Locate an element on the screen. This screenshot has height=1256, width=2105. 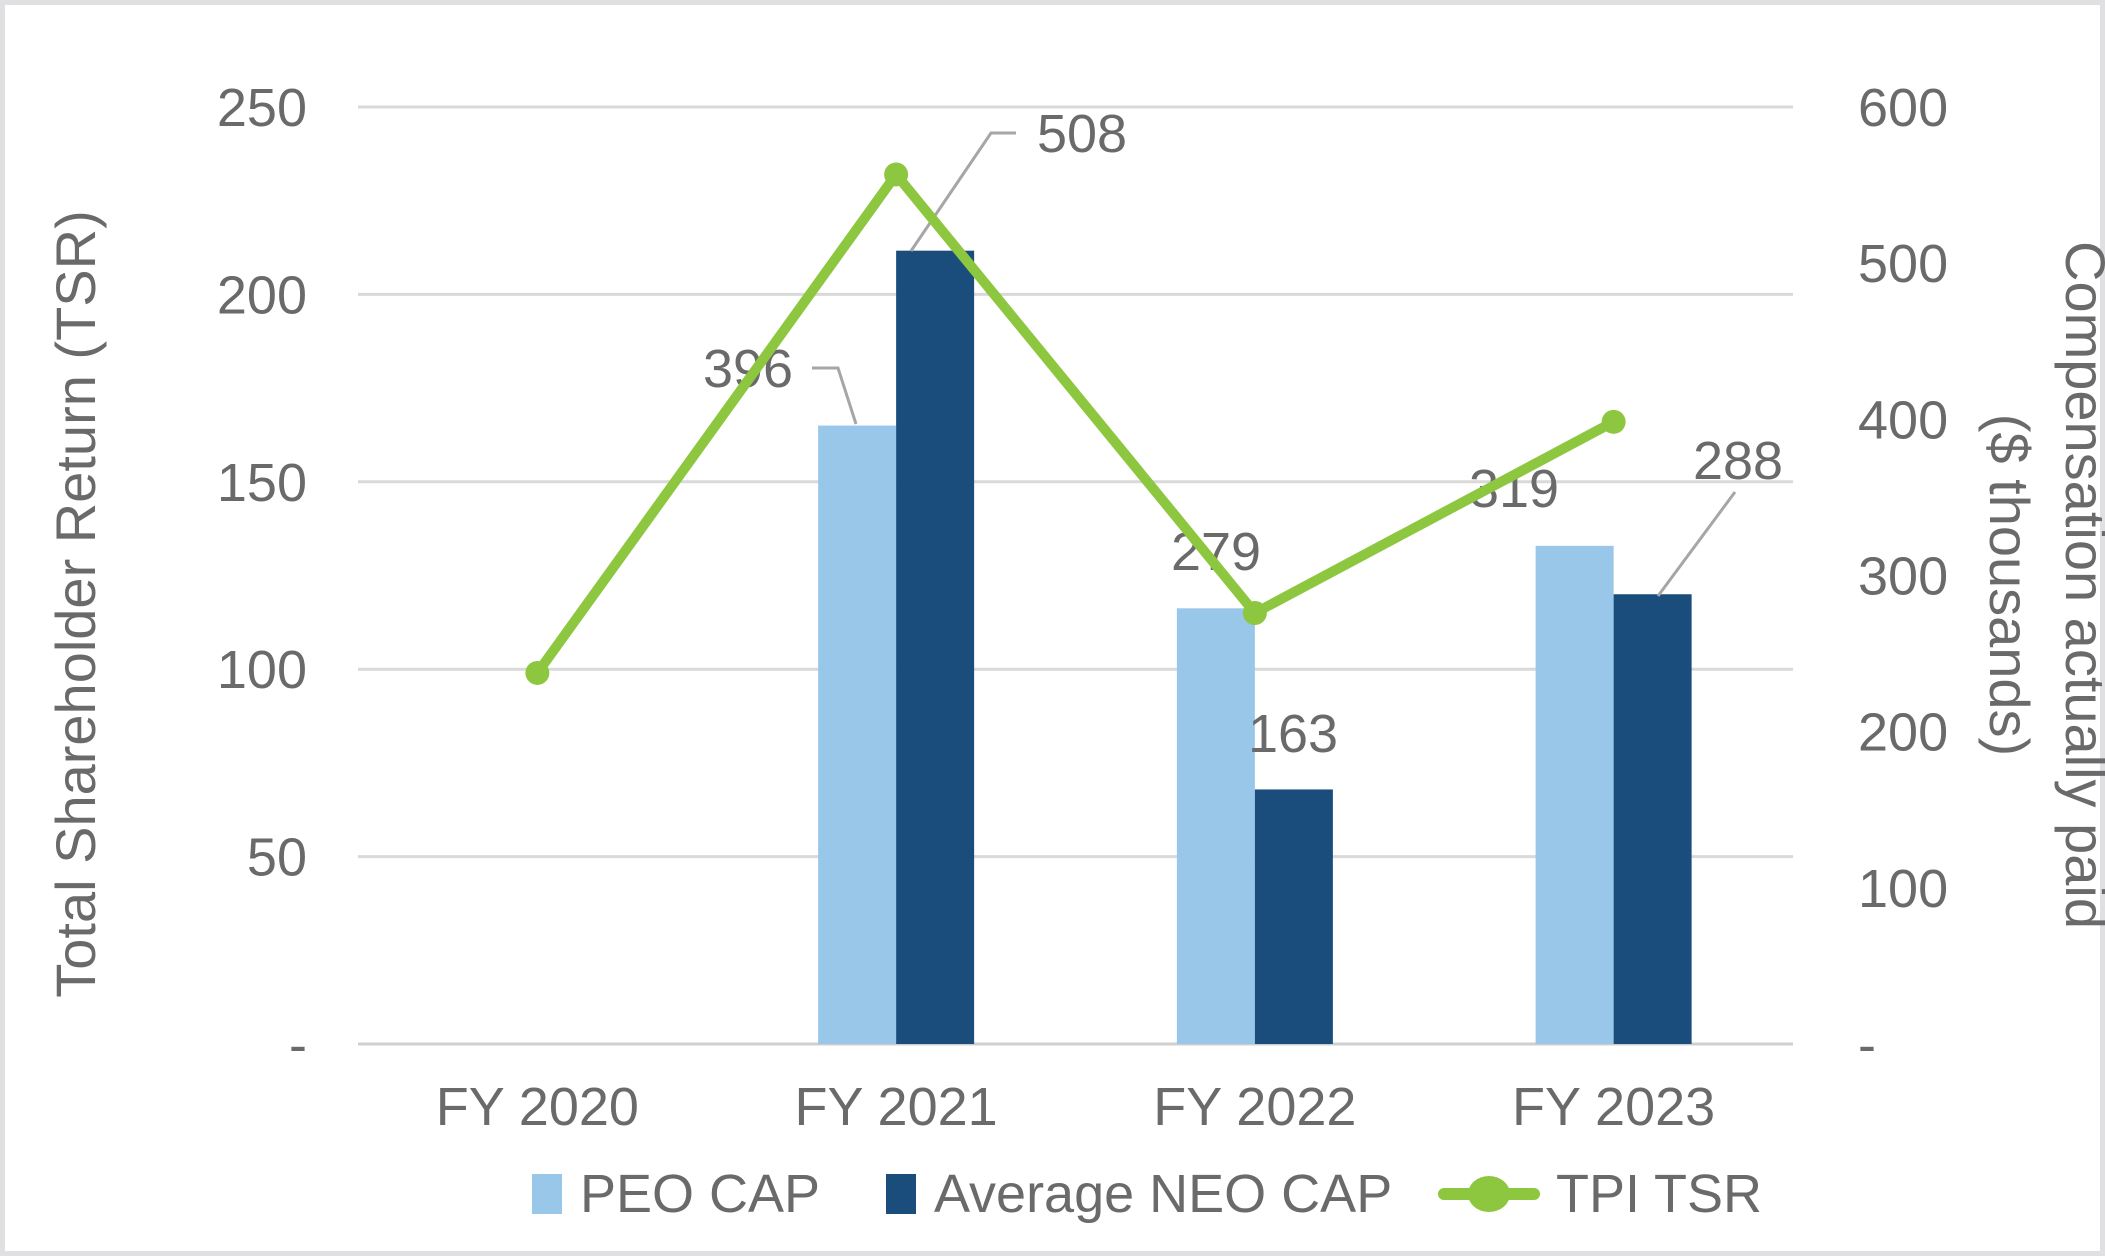
left-axis-tick-100: 100 is located at coordinates (262, 670).